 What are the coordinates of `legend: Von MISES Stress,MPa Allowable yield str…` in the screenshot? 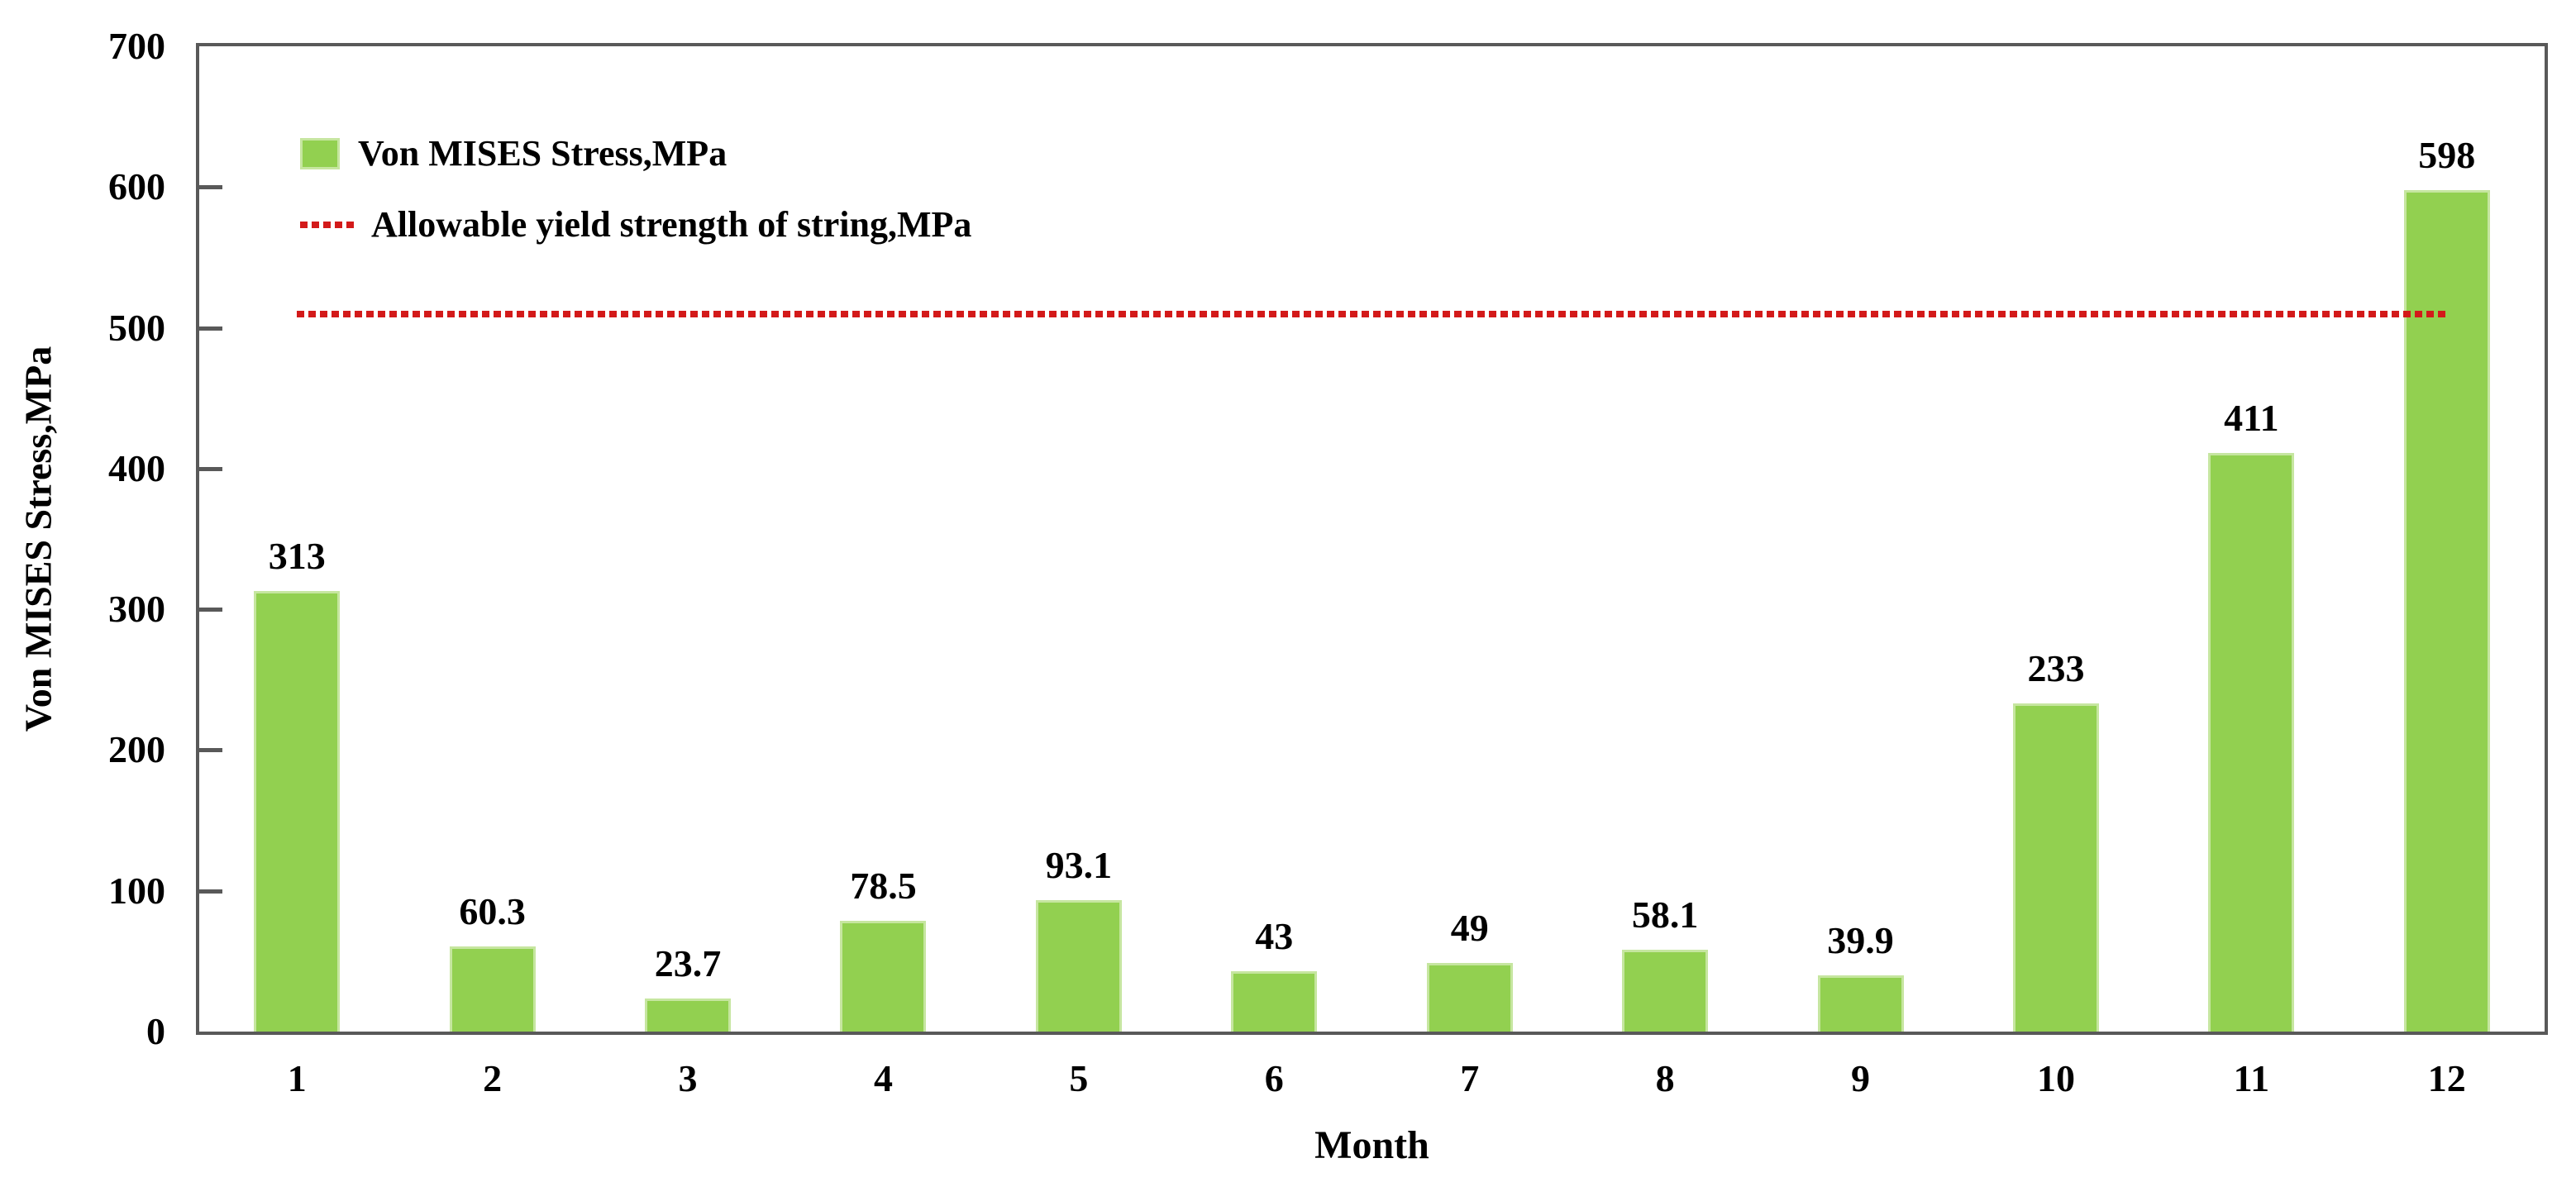 It's located at (635, 202).